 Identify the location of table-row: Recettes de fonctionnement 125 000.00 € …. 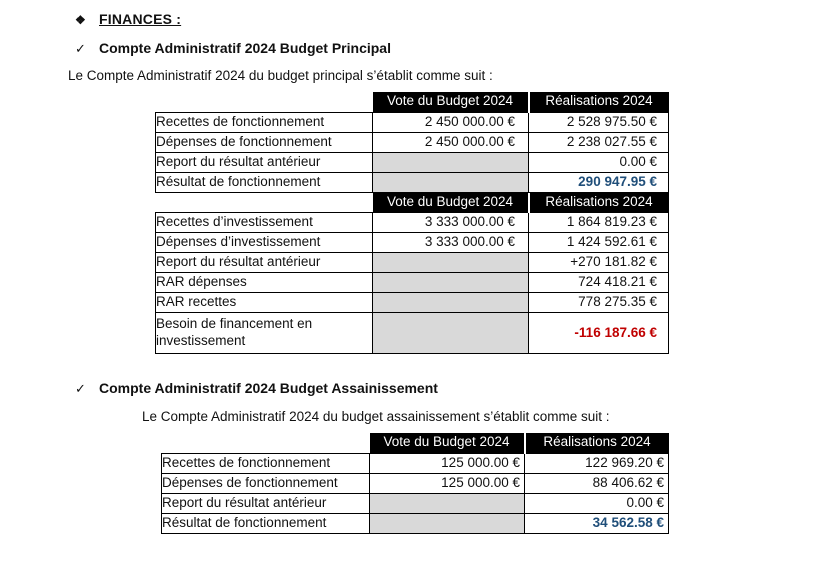
(415, 463).